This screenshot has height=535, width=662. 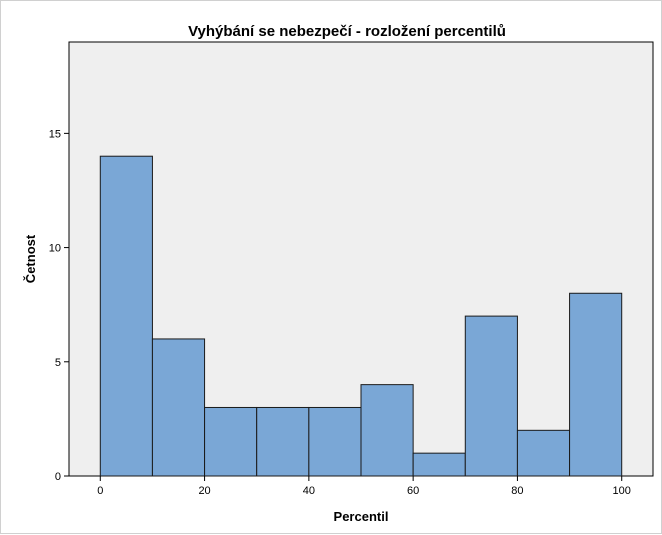 What do you see at coordinates (413, 491) in the screenshot?
I see `x-tick-label-3: 60` at bounding box center [413, 491].